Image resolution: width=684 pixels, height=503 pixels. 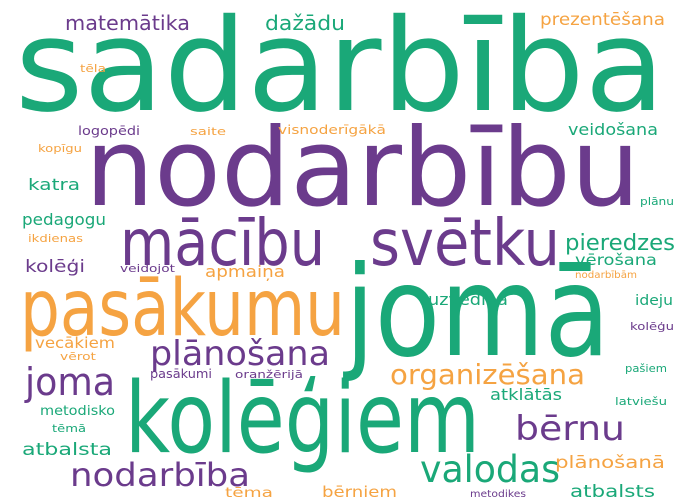 I want to click on word: metodisko, so click(x=77, y=411).